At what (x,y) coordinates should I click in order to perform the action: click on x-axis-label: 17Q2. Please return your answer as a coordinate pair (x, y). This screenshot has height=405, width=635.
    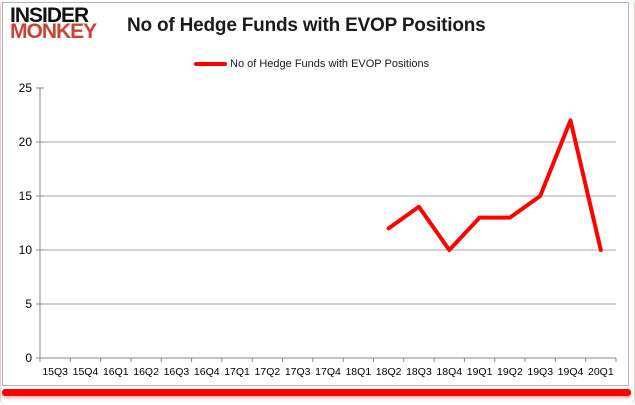
    Looking at the image, I should click on (268, 372).